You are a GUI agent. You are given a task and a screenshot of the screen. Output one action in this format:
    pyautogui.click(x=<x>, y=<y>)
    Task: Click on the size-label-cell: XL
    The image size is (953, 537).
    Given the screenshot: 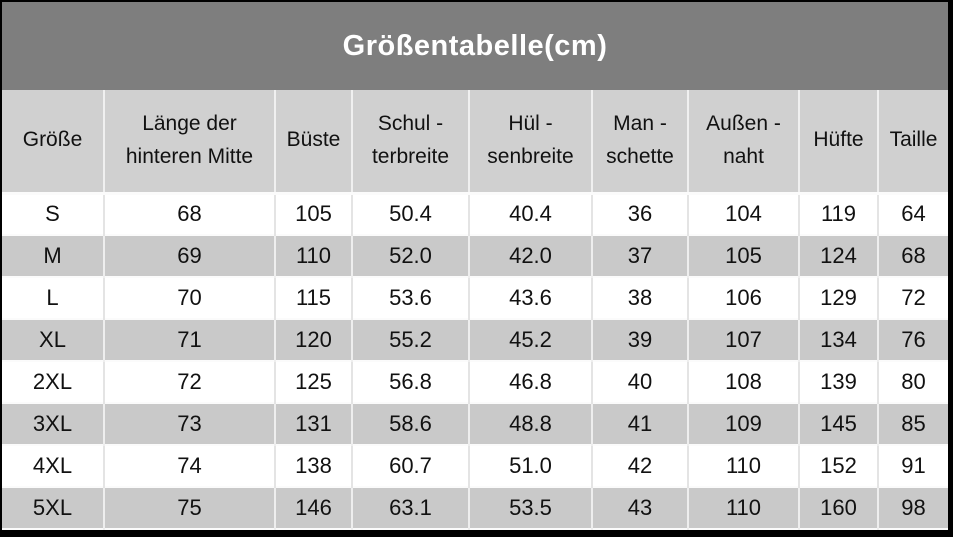 What is the action you would take?
    pyautogui.click(x=53, y=340)
    